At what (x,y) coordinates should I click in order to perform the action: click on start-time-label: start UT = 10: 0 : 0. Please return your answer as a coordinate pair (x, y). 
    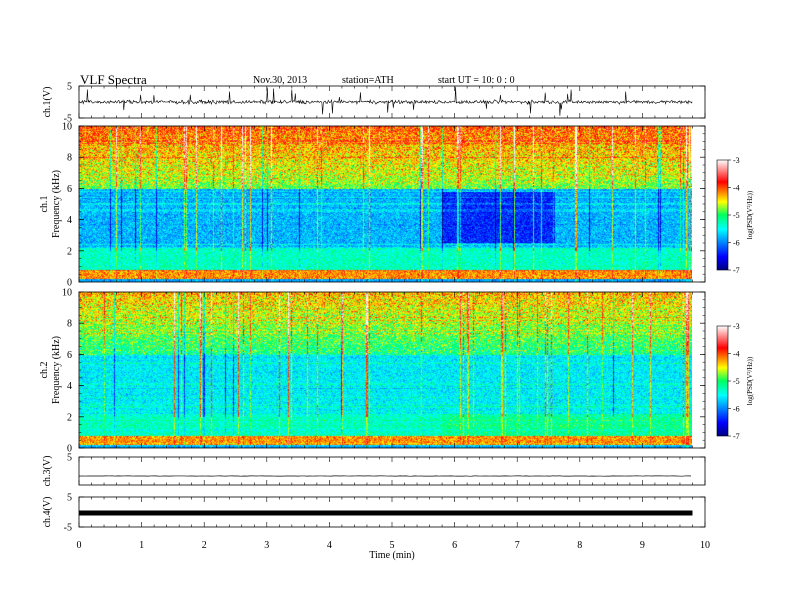
    Looking at the image, I should click on (476, 80).